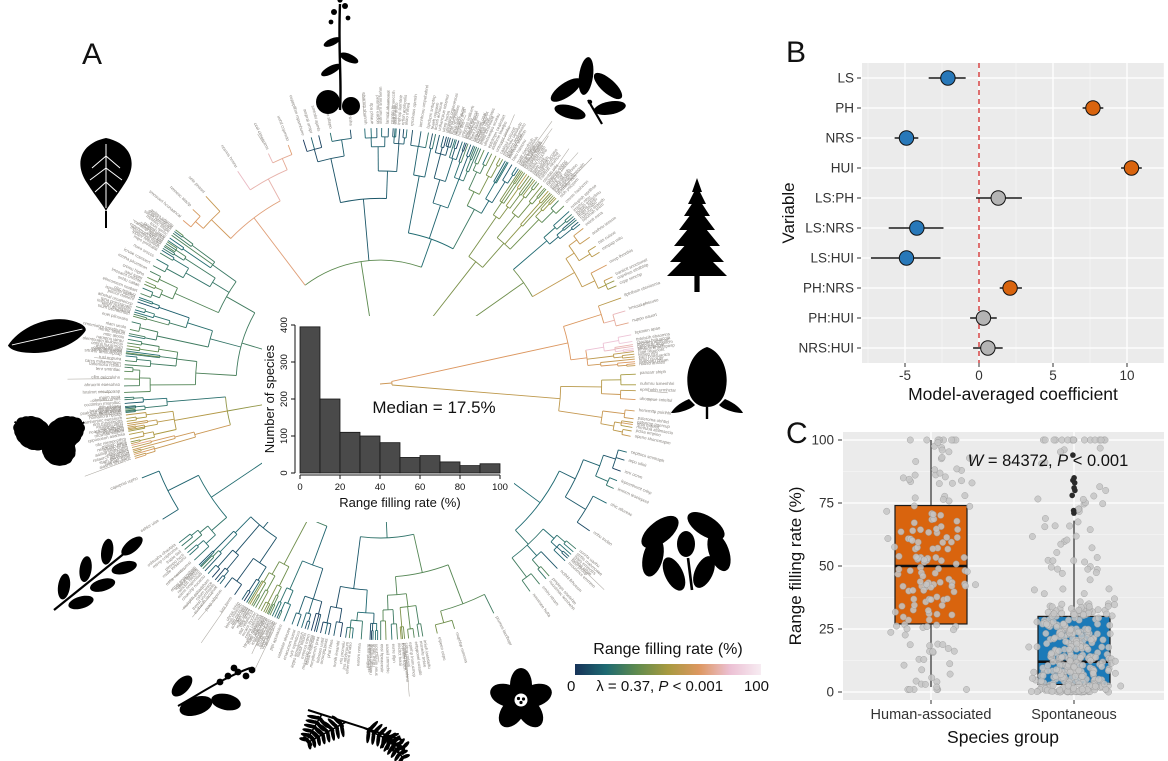 This screenshot has width=1168, height=761. Describe the element at coordinates (826, 566) in the screenshot. I see `svg-text: 50` at that location.